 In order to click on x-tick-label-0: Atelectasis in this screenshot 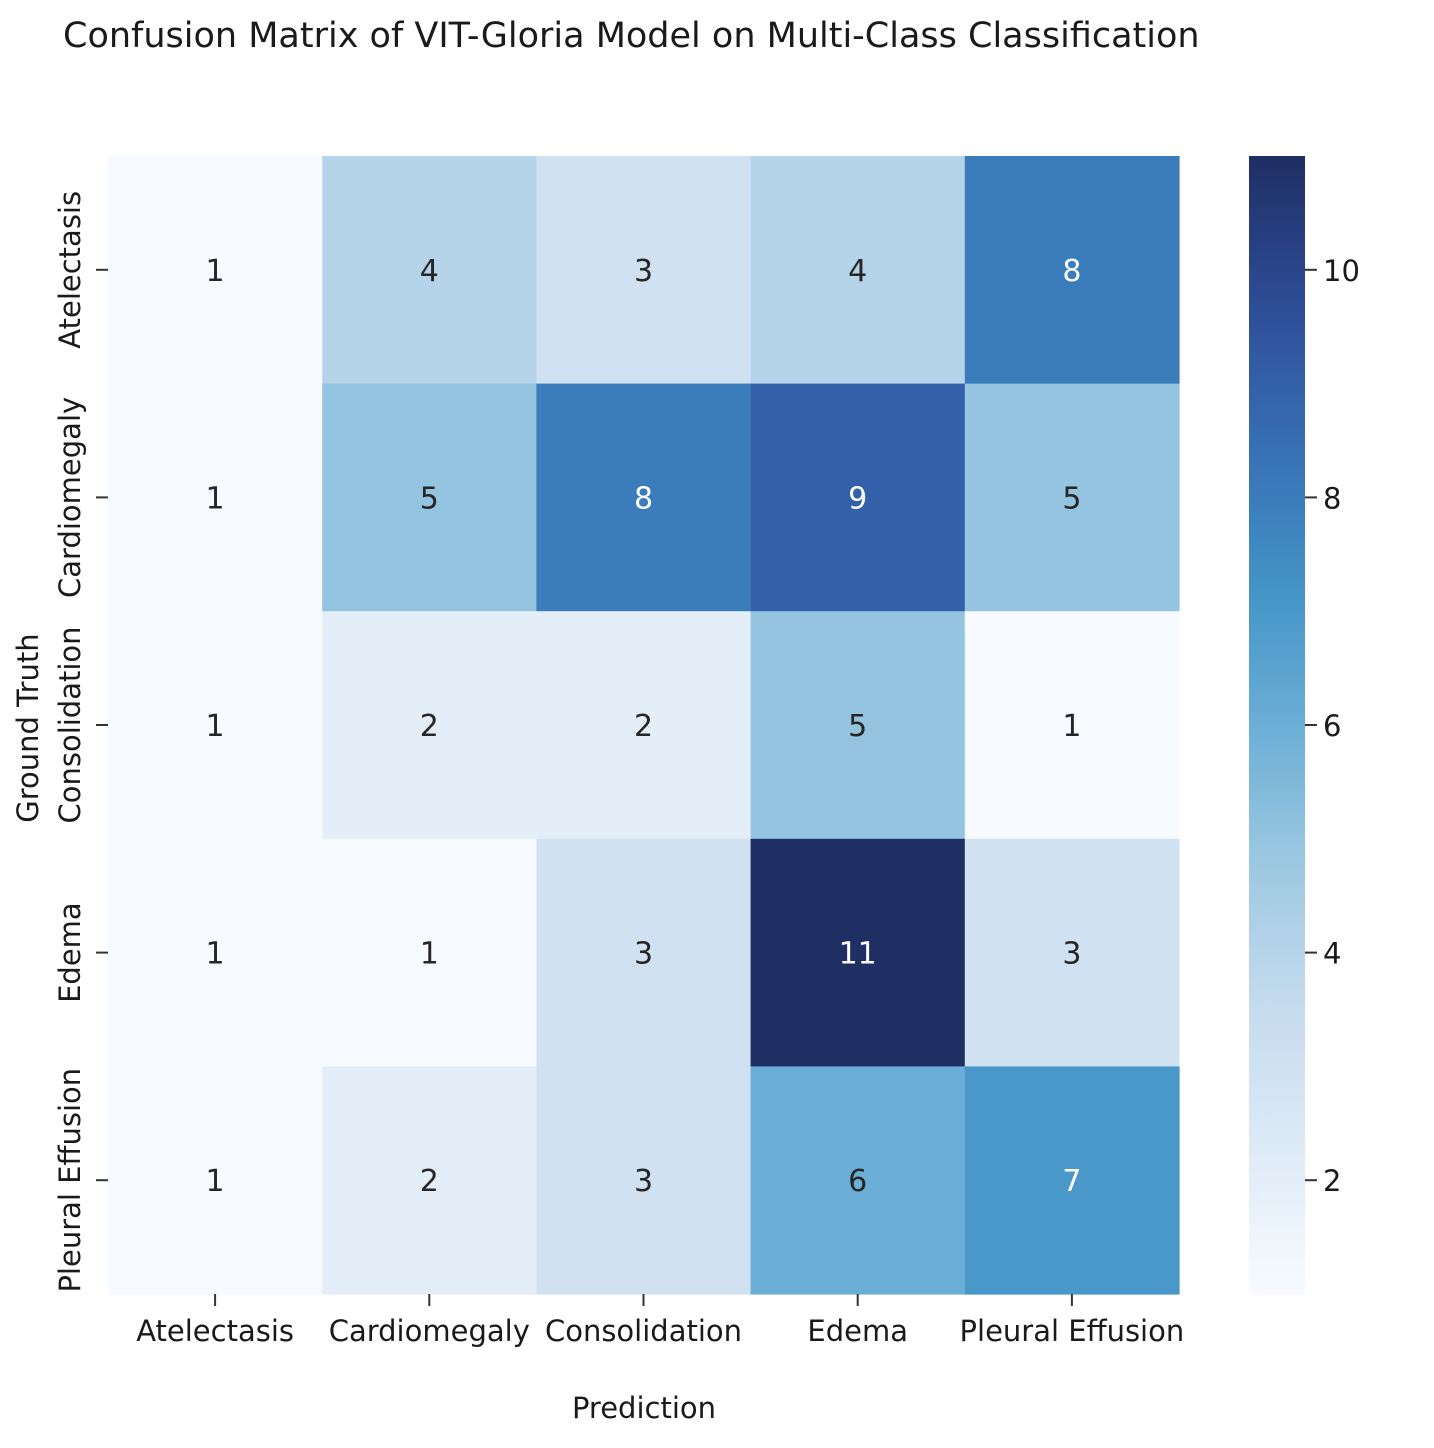, I will do `click(215, 1331)`.